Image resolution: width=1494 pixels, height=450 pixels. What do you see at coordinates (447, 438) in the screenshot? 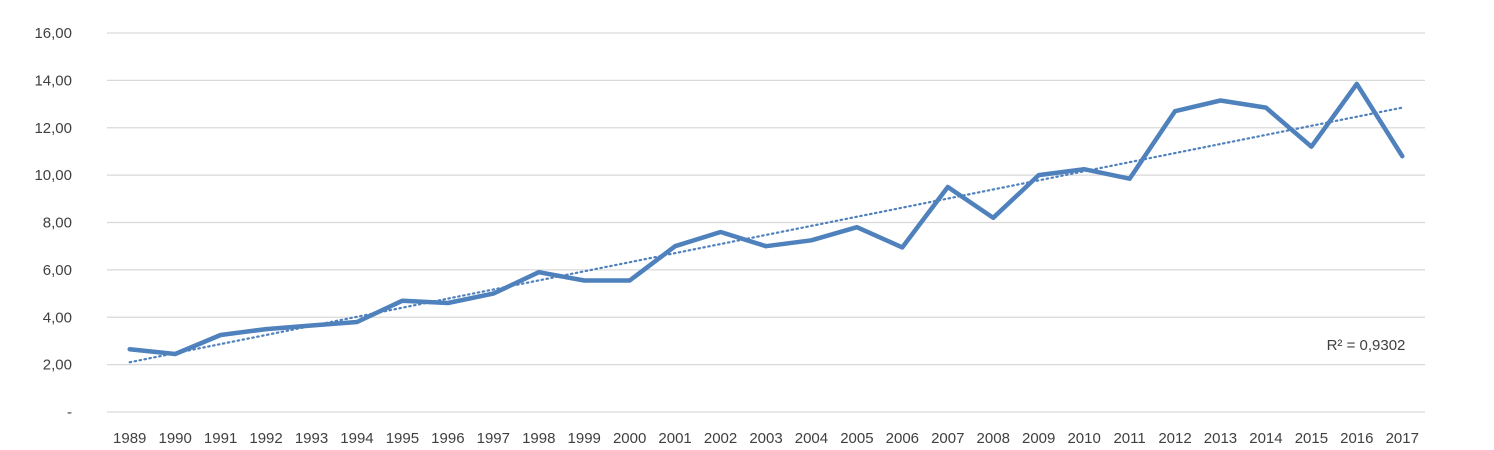
I see `x-tick-label: 1996` at bounding box center [447, 438].